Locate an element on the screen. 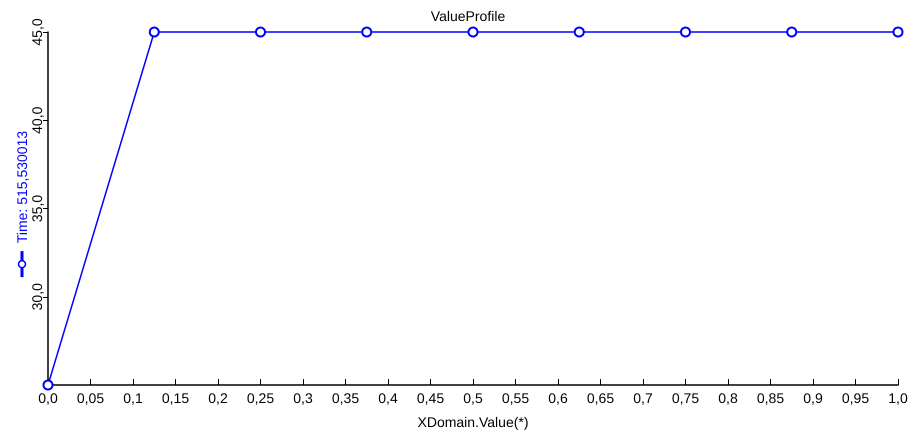 This screenshot has width=911, height=434. x-tick-label: 0,65 is located at coordinates (600, 398).